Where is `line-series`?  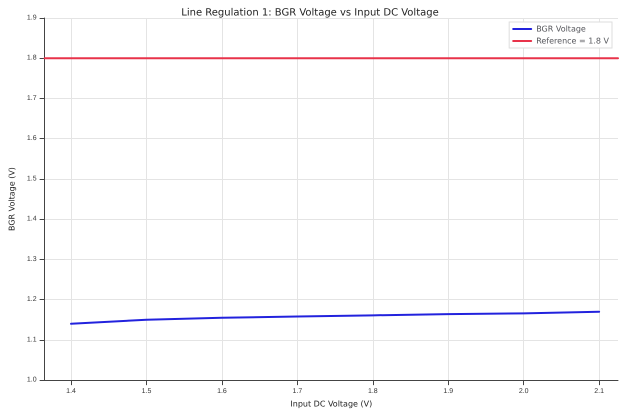
line-series is located at coordinates (335, 317).